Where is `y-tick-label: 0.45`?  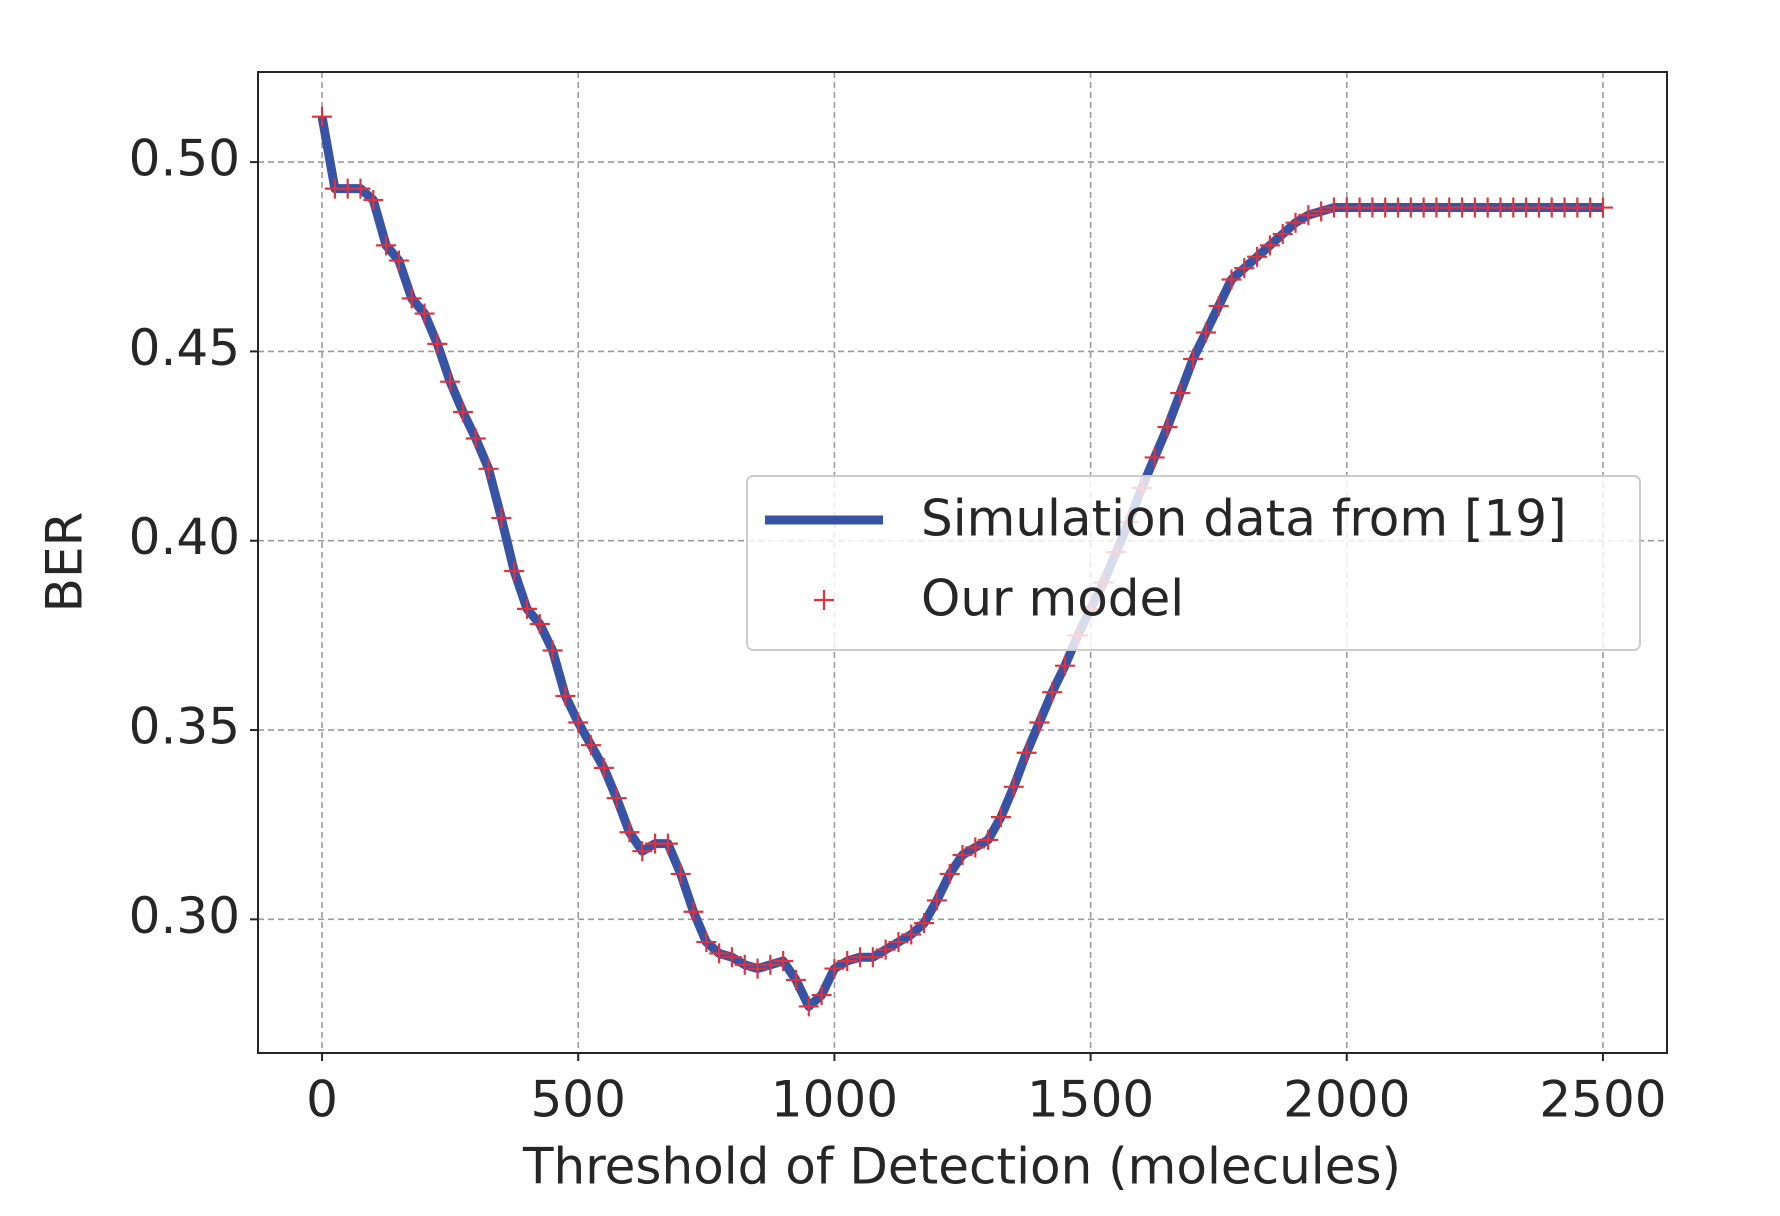
y-tick-label: 0.45 is located at coordinates (184, 348).